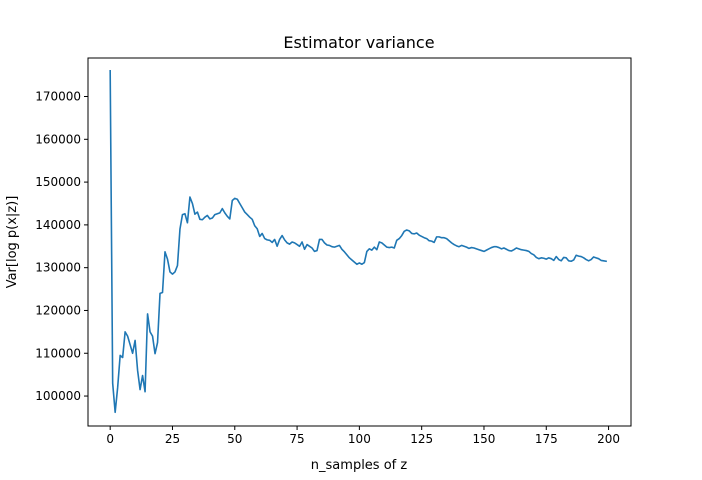 The width and height of the screenshot is (702, 480). I want to click on x-tick-label: 75, so click(296, 439).